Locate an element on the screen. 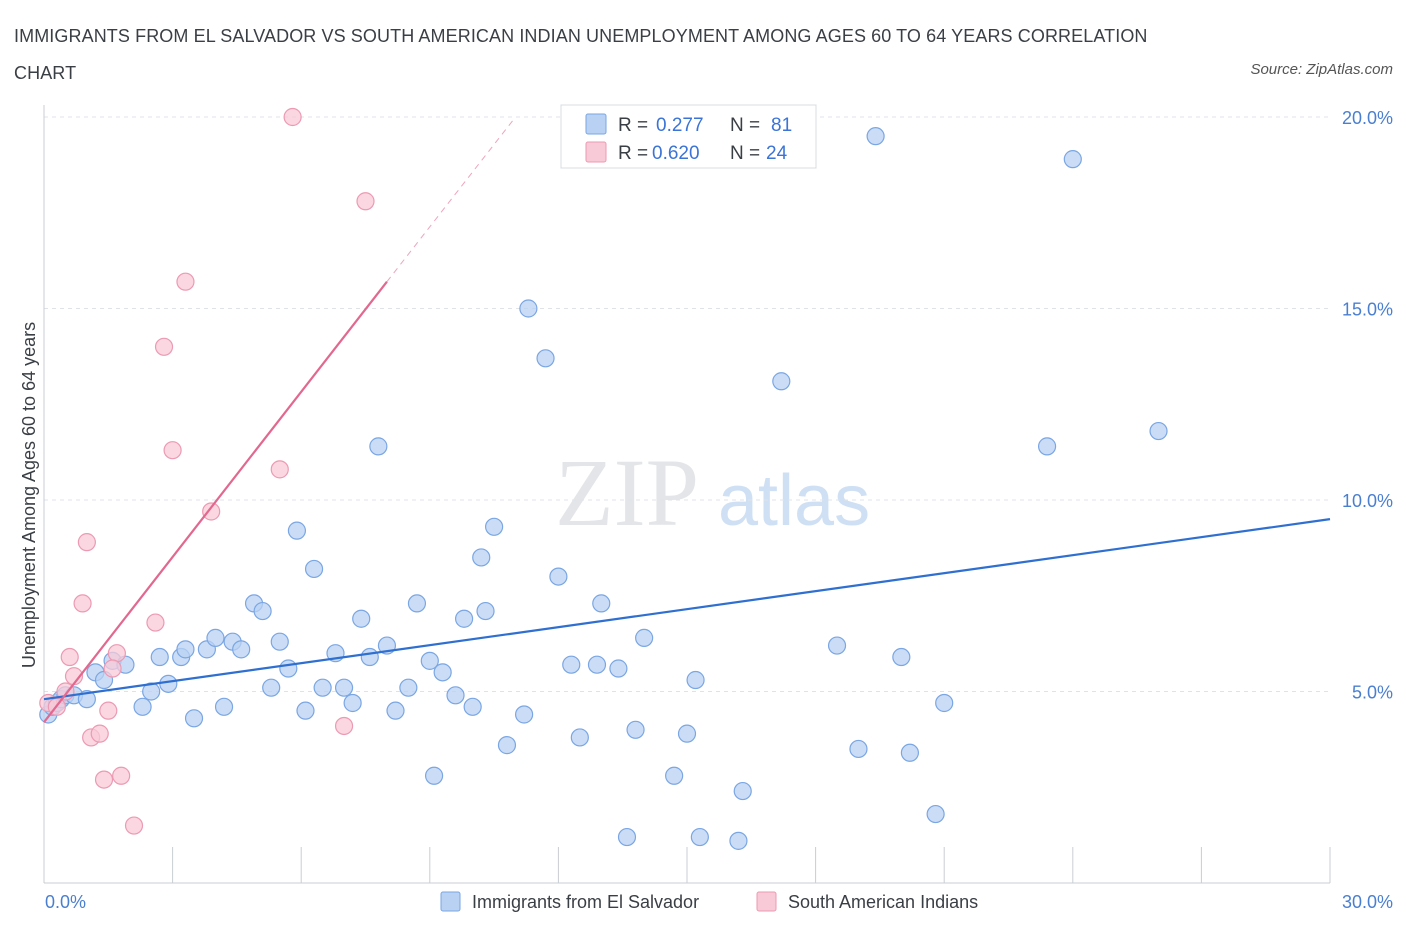 The height and width of the screenshot is (930, 1406). bottom-legend-label-2: South American Indians is located at coordinates (883, 902).